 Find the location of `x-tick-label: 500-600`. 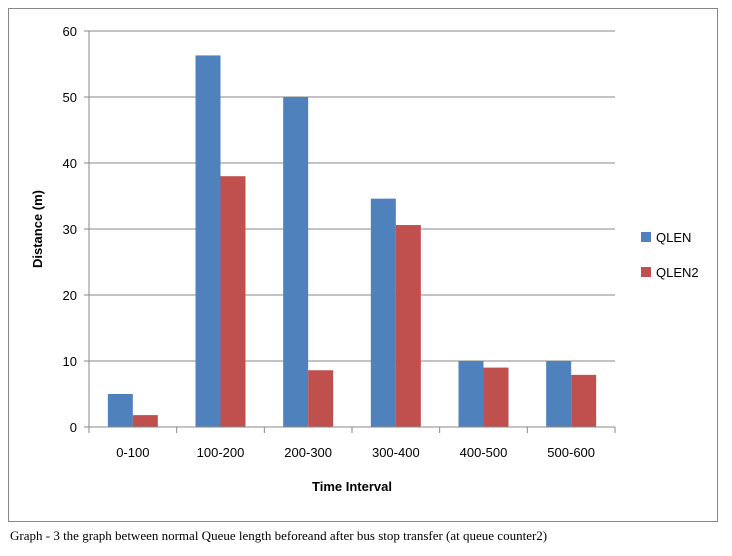

x-tick-label: 500-600 is located at coordinates (571, 452).